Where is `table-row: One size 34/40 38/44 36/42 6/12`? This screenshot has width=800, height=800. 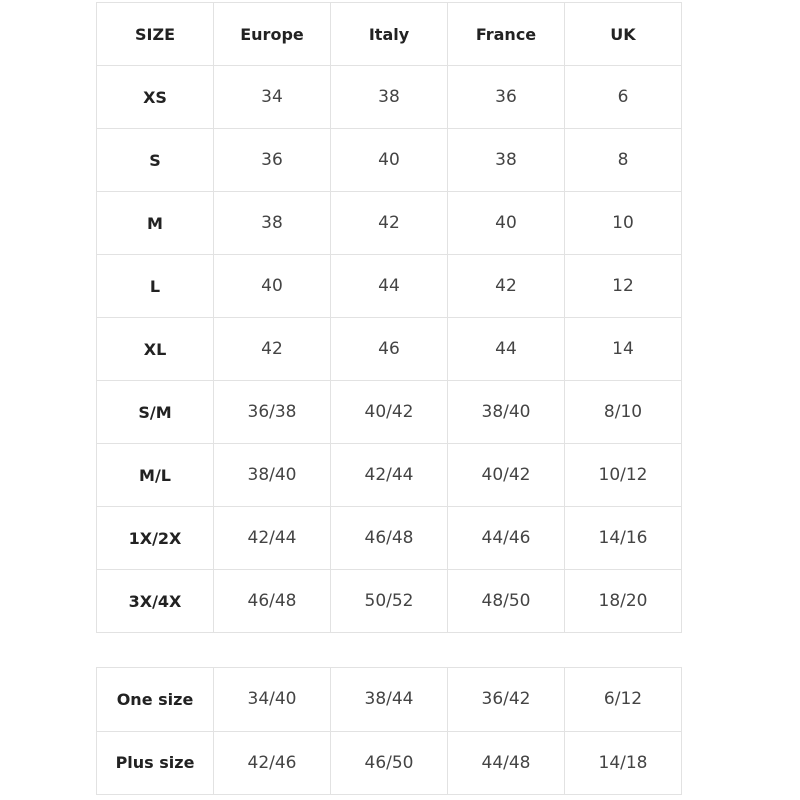
table-row: One size 34/40 38/44 36/42 6/12 is located at coordinates (389, 699).